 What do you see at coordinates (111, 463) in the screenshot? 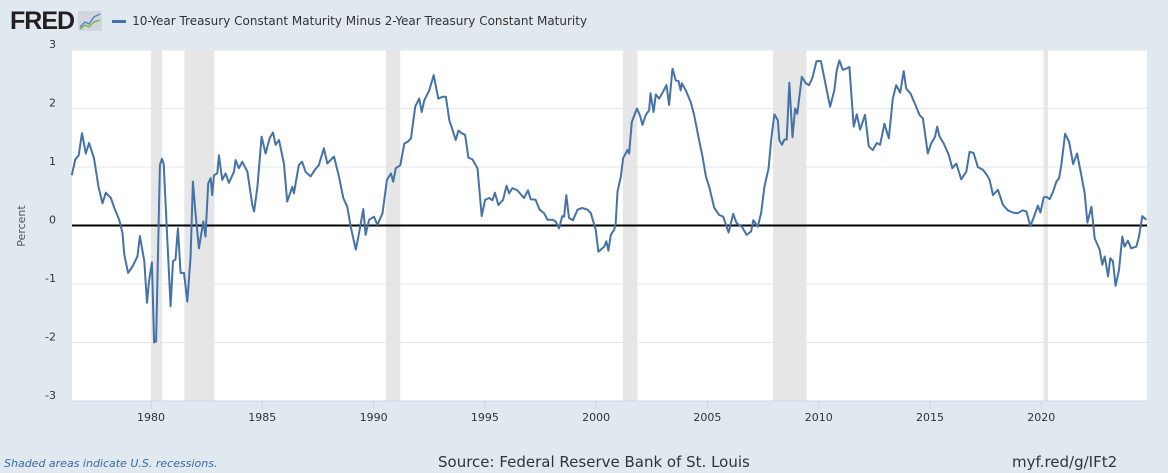
I see `recession-note: Shaded areas indicate U.S. recessions.` at bounding box center [111, 463].